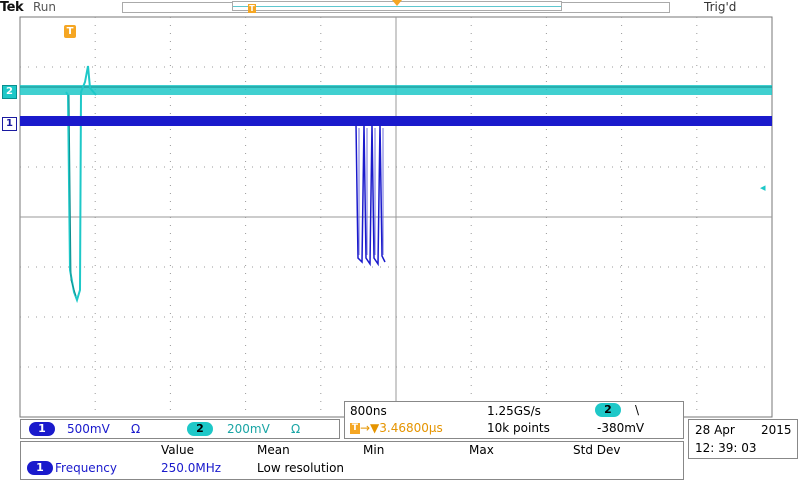 Image resolution: width=800 pixels, height=480 pixels. Describe the element at coordinates (9, 92) in the screenshot. I see `ch2-ground-marker: 2` at that location.